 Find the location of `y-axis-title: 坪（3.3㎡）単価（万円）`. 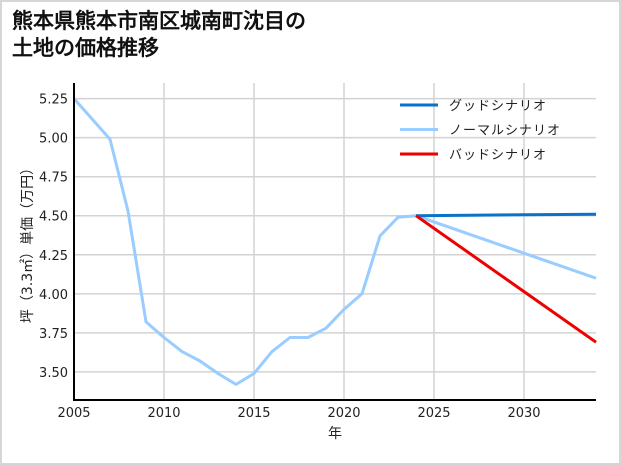

y-axis-title: 坪（3.3㎡）単価（万円） is located at coordinates (28, 242).